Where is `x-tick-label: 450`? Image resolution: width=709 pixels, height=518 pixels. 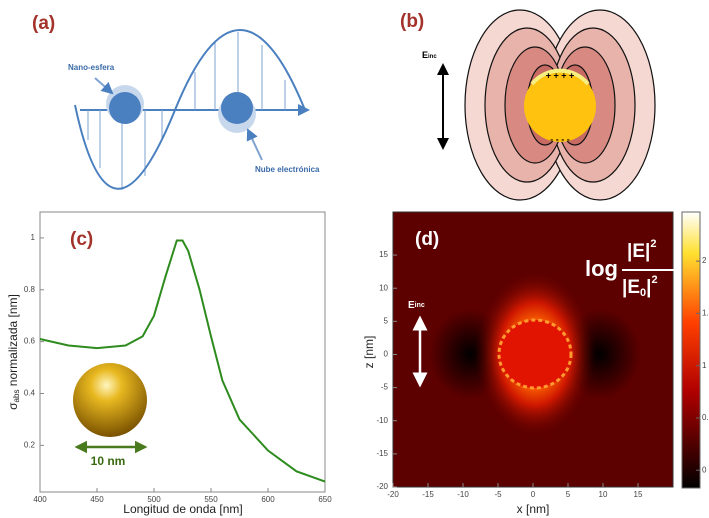
x-tick-label: 450 is located at coordinates (97, 499).